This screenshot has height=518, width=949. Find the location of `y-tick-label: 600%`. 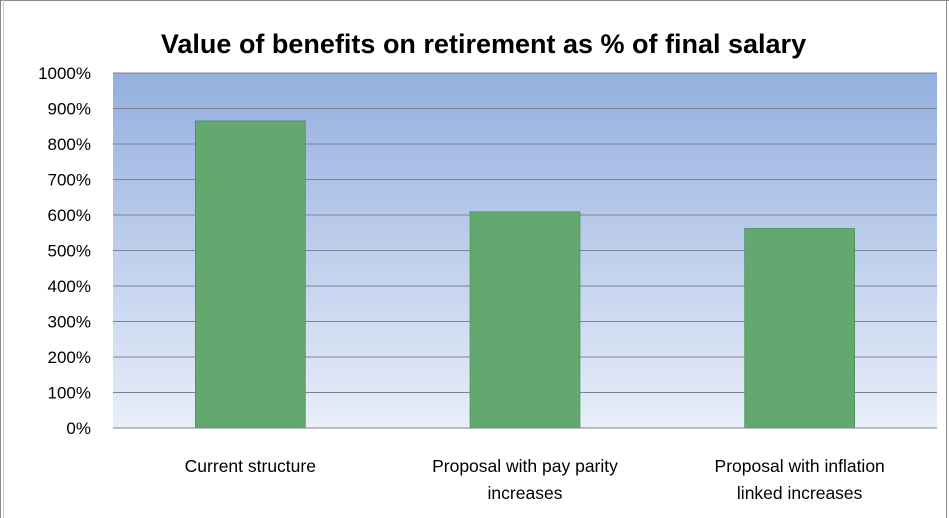

y-tick-label: 600% is located at coordinates (69, 215).